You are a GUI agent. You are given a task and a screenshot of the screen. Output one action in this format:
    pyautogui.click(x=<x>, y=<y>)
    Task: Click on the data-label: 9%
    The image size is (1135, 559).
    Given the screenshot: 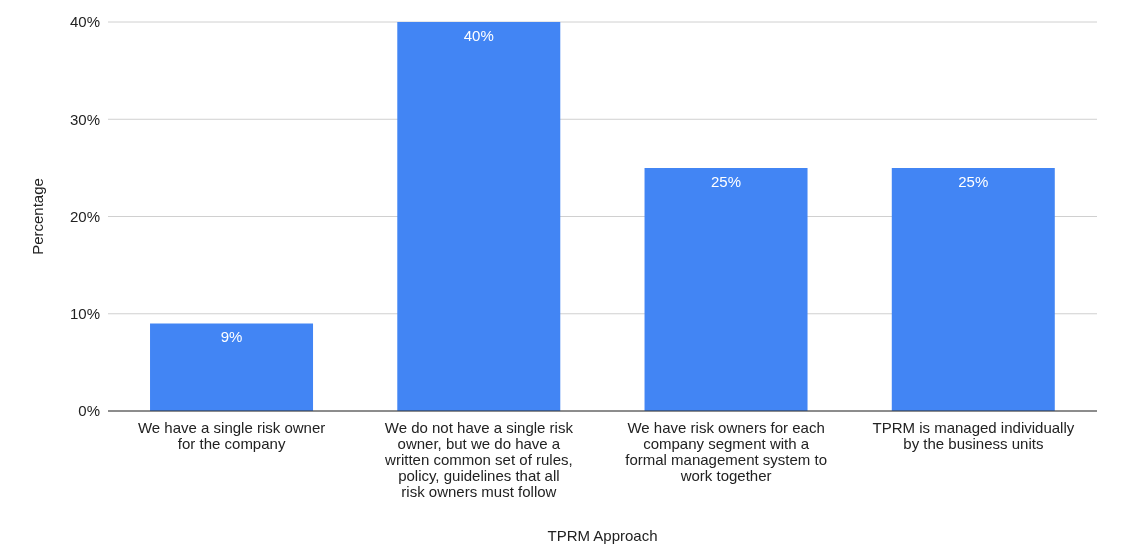 What is the action you would take?
    pyautogui.click(x=231, y=337)
    